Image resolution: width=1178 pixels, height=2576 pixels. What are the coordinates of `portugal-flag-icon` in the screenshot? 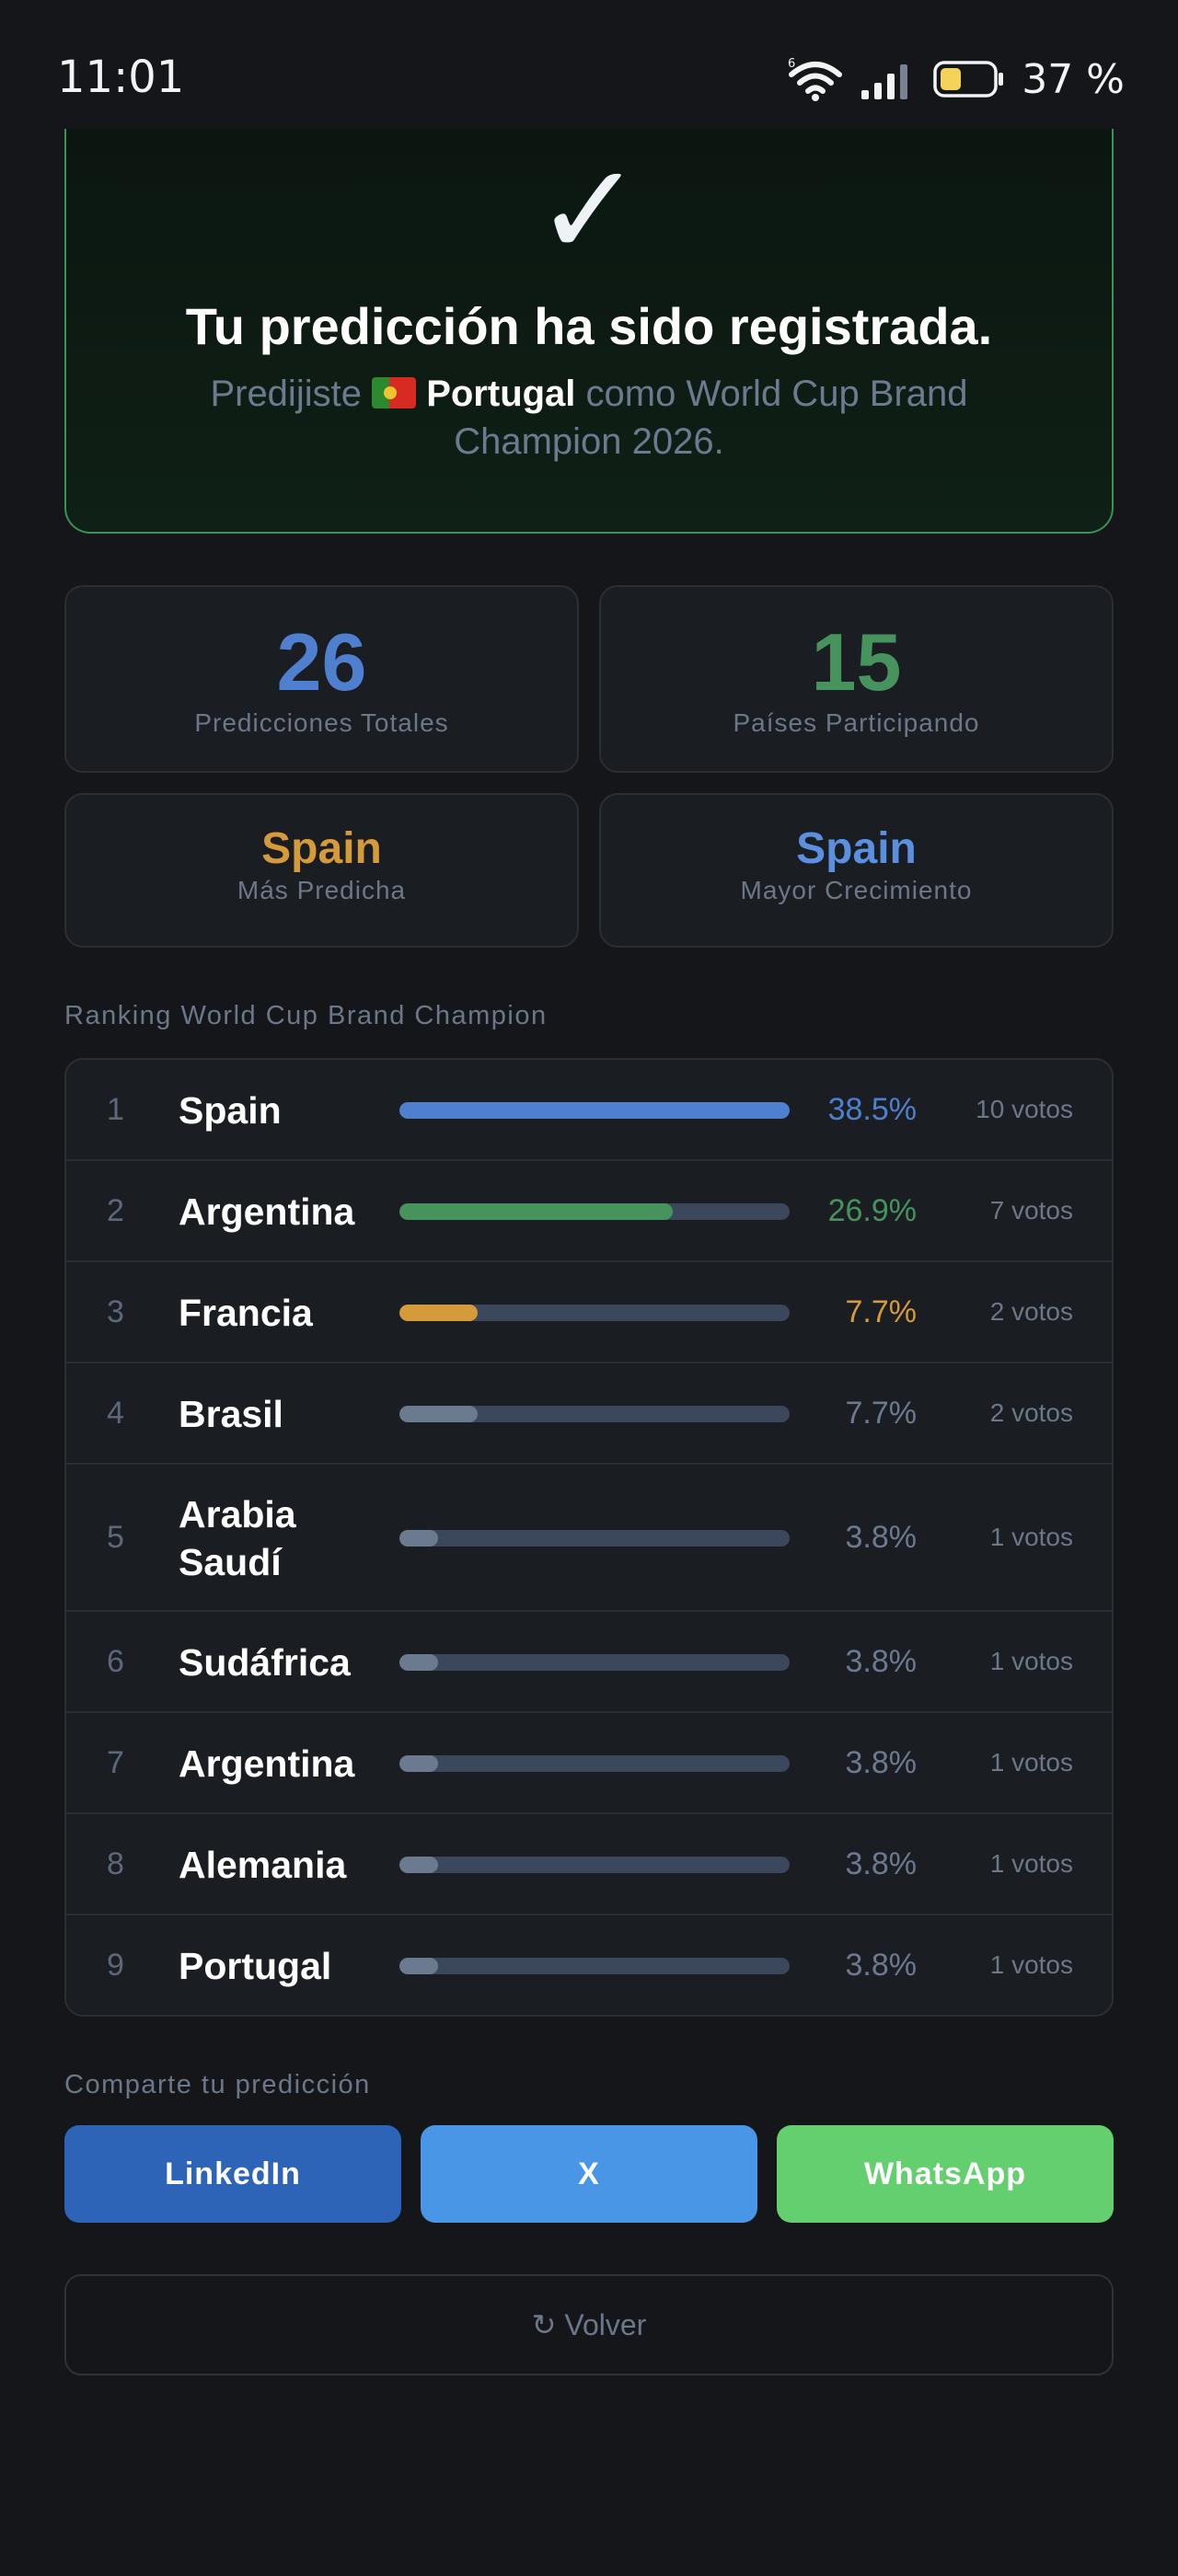 It's located at (394, 392).